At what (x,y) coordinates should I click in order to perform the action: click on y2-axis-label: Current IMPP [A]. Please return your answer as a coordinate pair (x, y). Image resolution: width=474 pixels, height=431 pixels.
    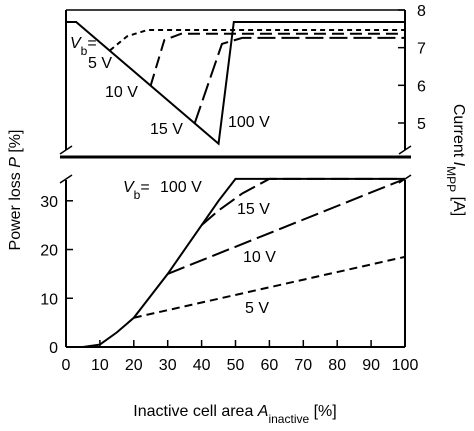
    Looking at the image, I should click on (455, 160).